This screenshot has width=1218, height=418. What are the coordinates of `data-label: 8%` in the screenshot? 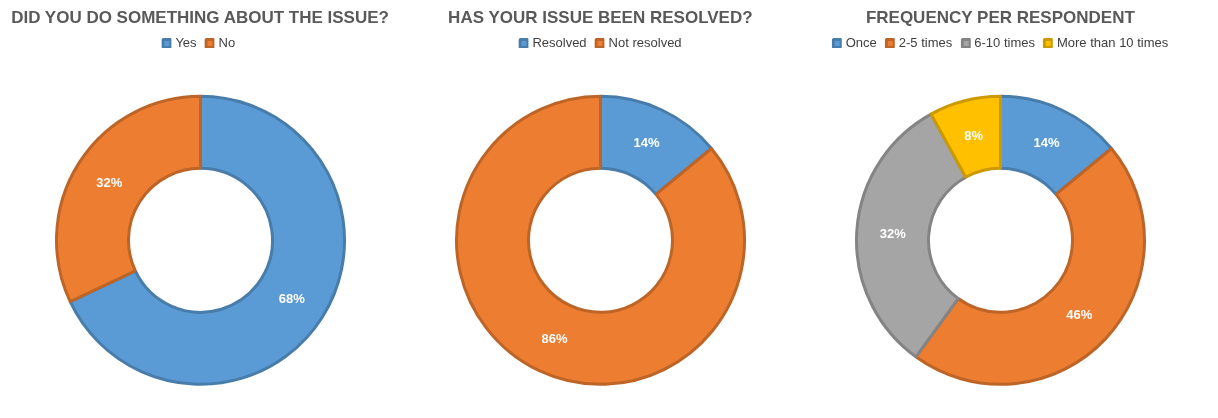 It's located at (974, 136).